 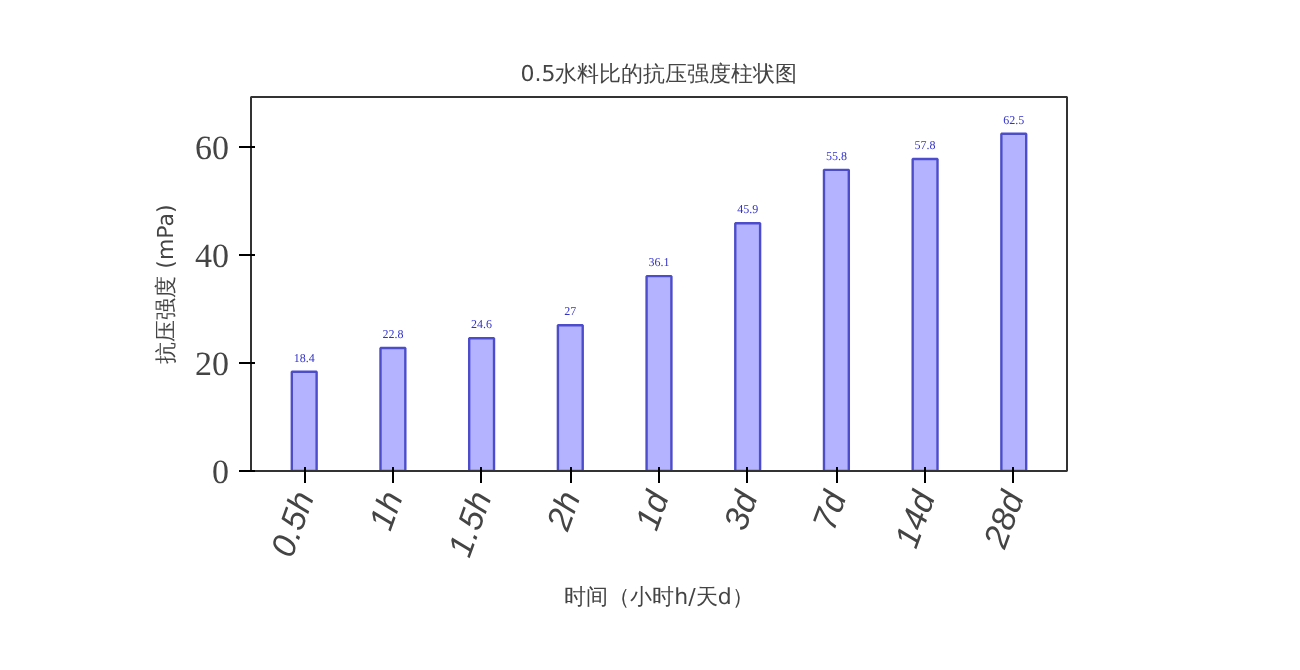 I want to click on y-tick-label: 0, so click(x=220, y=472).